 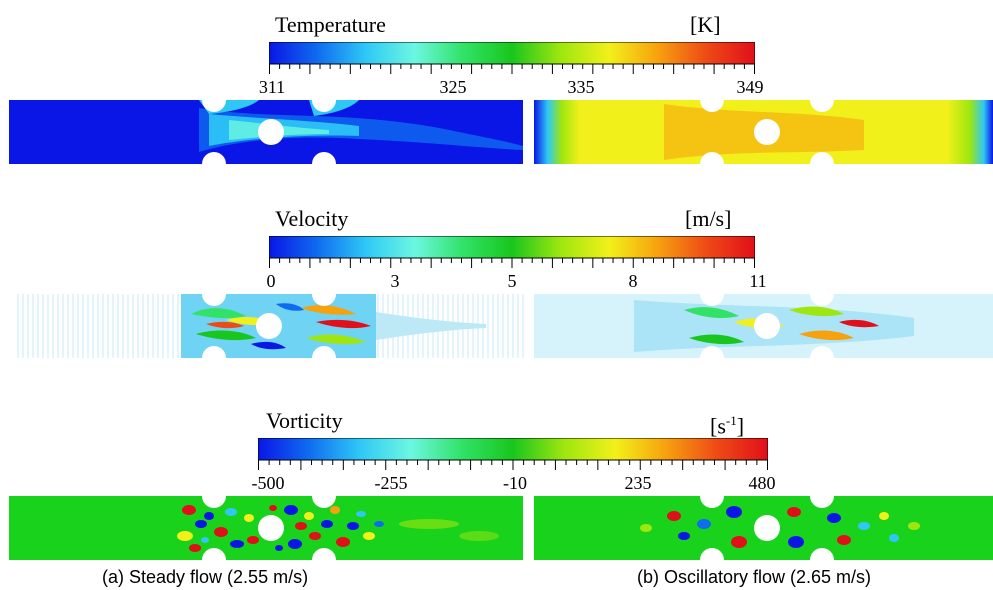 I want to click on vorticity-unit: [s-1], so click(x=727, y=426).